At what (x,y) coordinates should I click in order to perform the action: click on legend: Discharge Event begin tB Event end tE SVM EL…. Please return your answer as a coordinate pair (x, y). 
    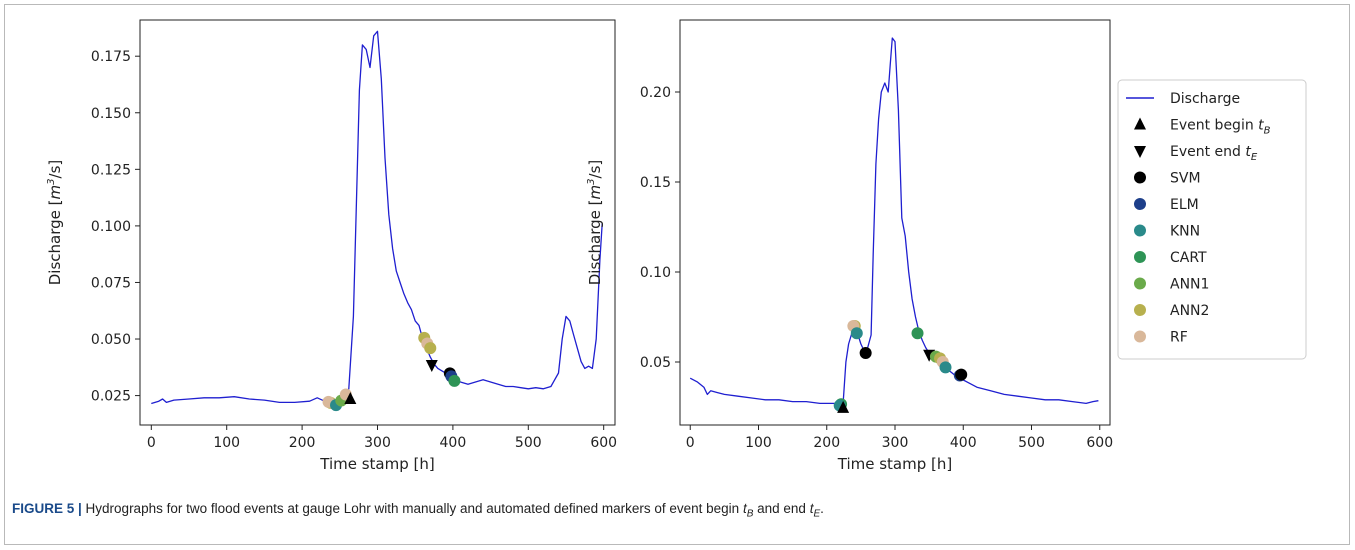
    Looking at the image, I should click on (1212, 219).